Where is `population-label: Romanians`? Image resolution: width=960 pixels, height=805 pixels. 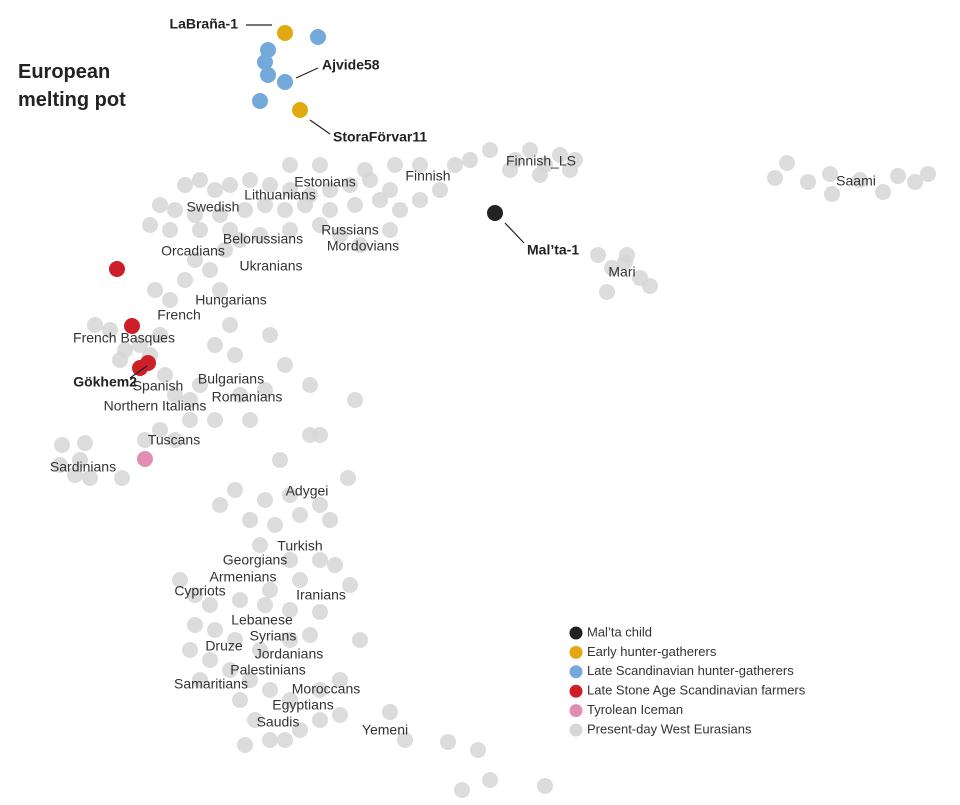
population-label: Romanians is located at coordinates (247, 397).